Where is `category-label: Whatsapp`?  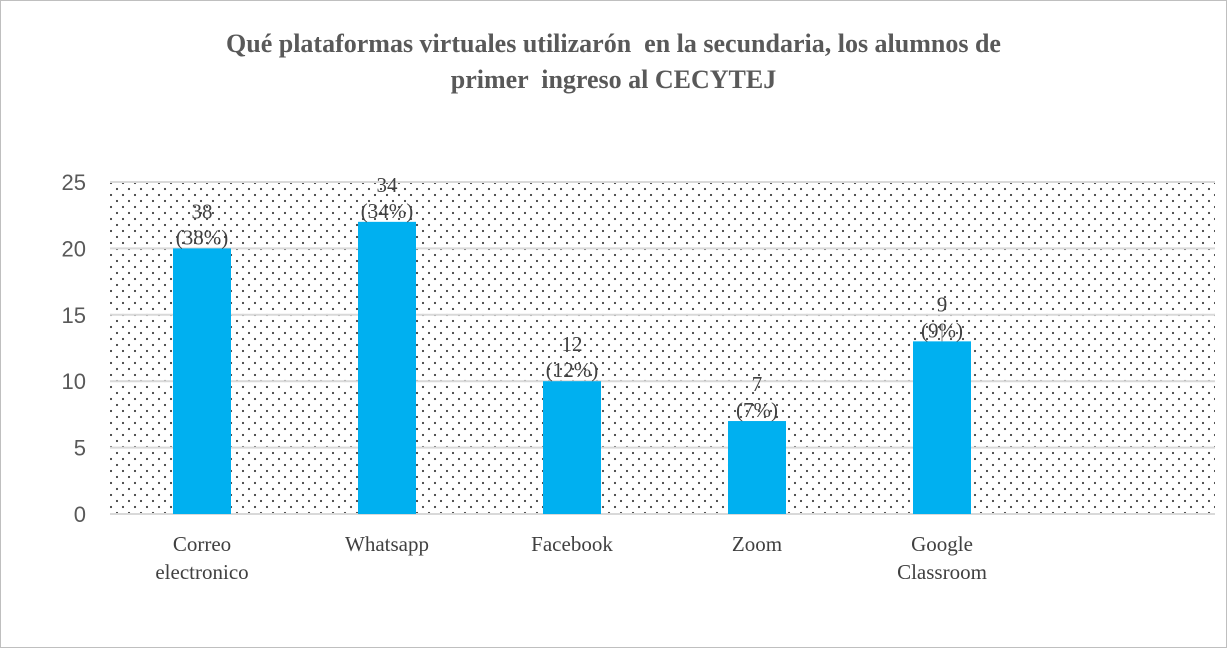 category-label: Whatsapp is located at coordinates (387, 544).